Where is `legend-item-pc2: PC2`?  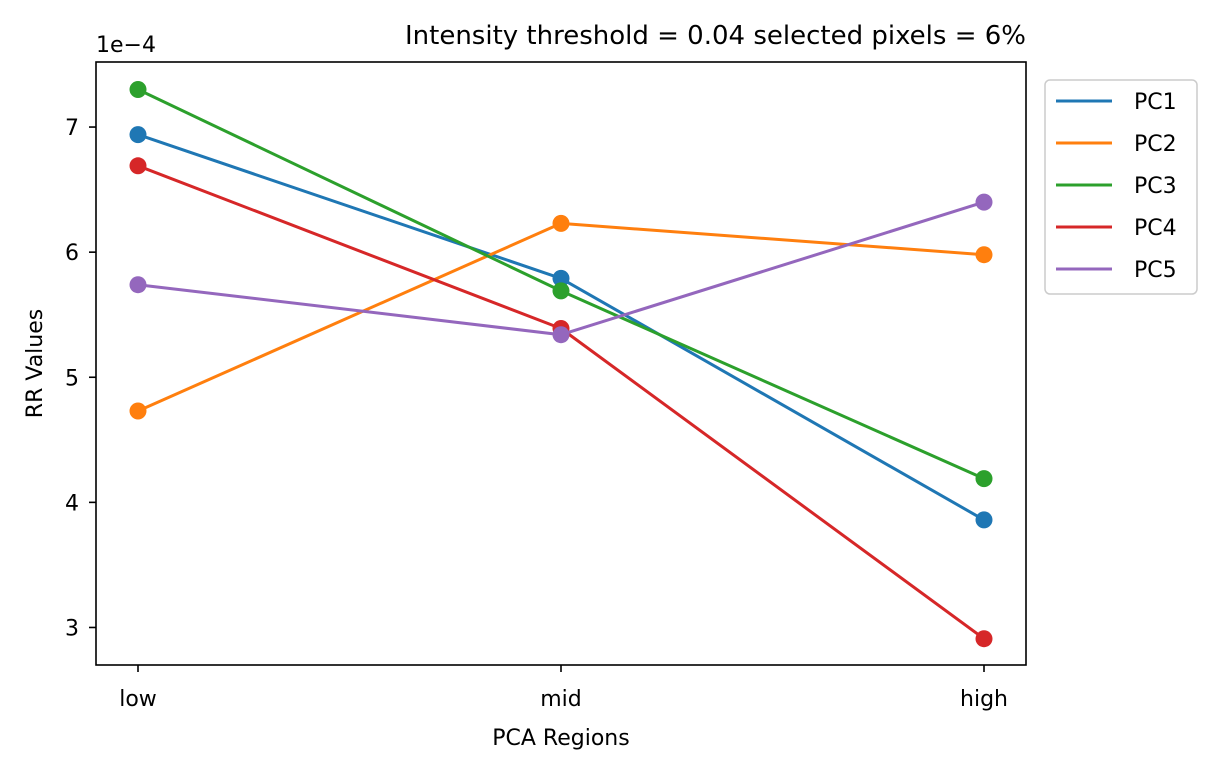
legend-item-pc2: PC2 is located at coordinates (1116, 144).